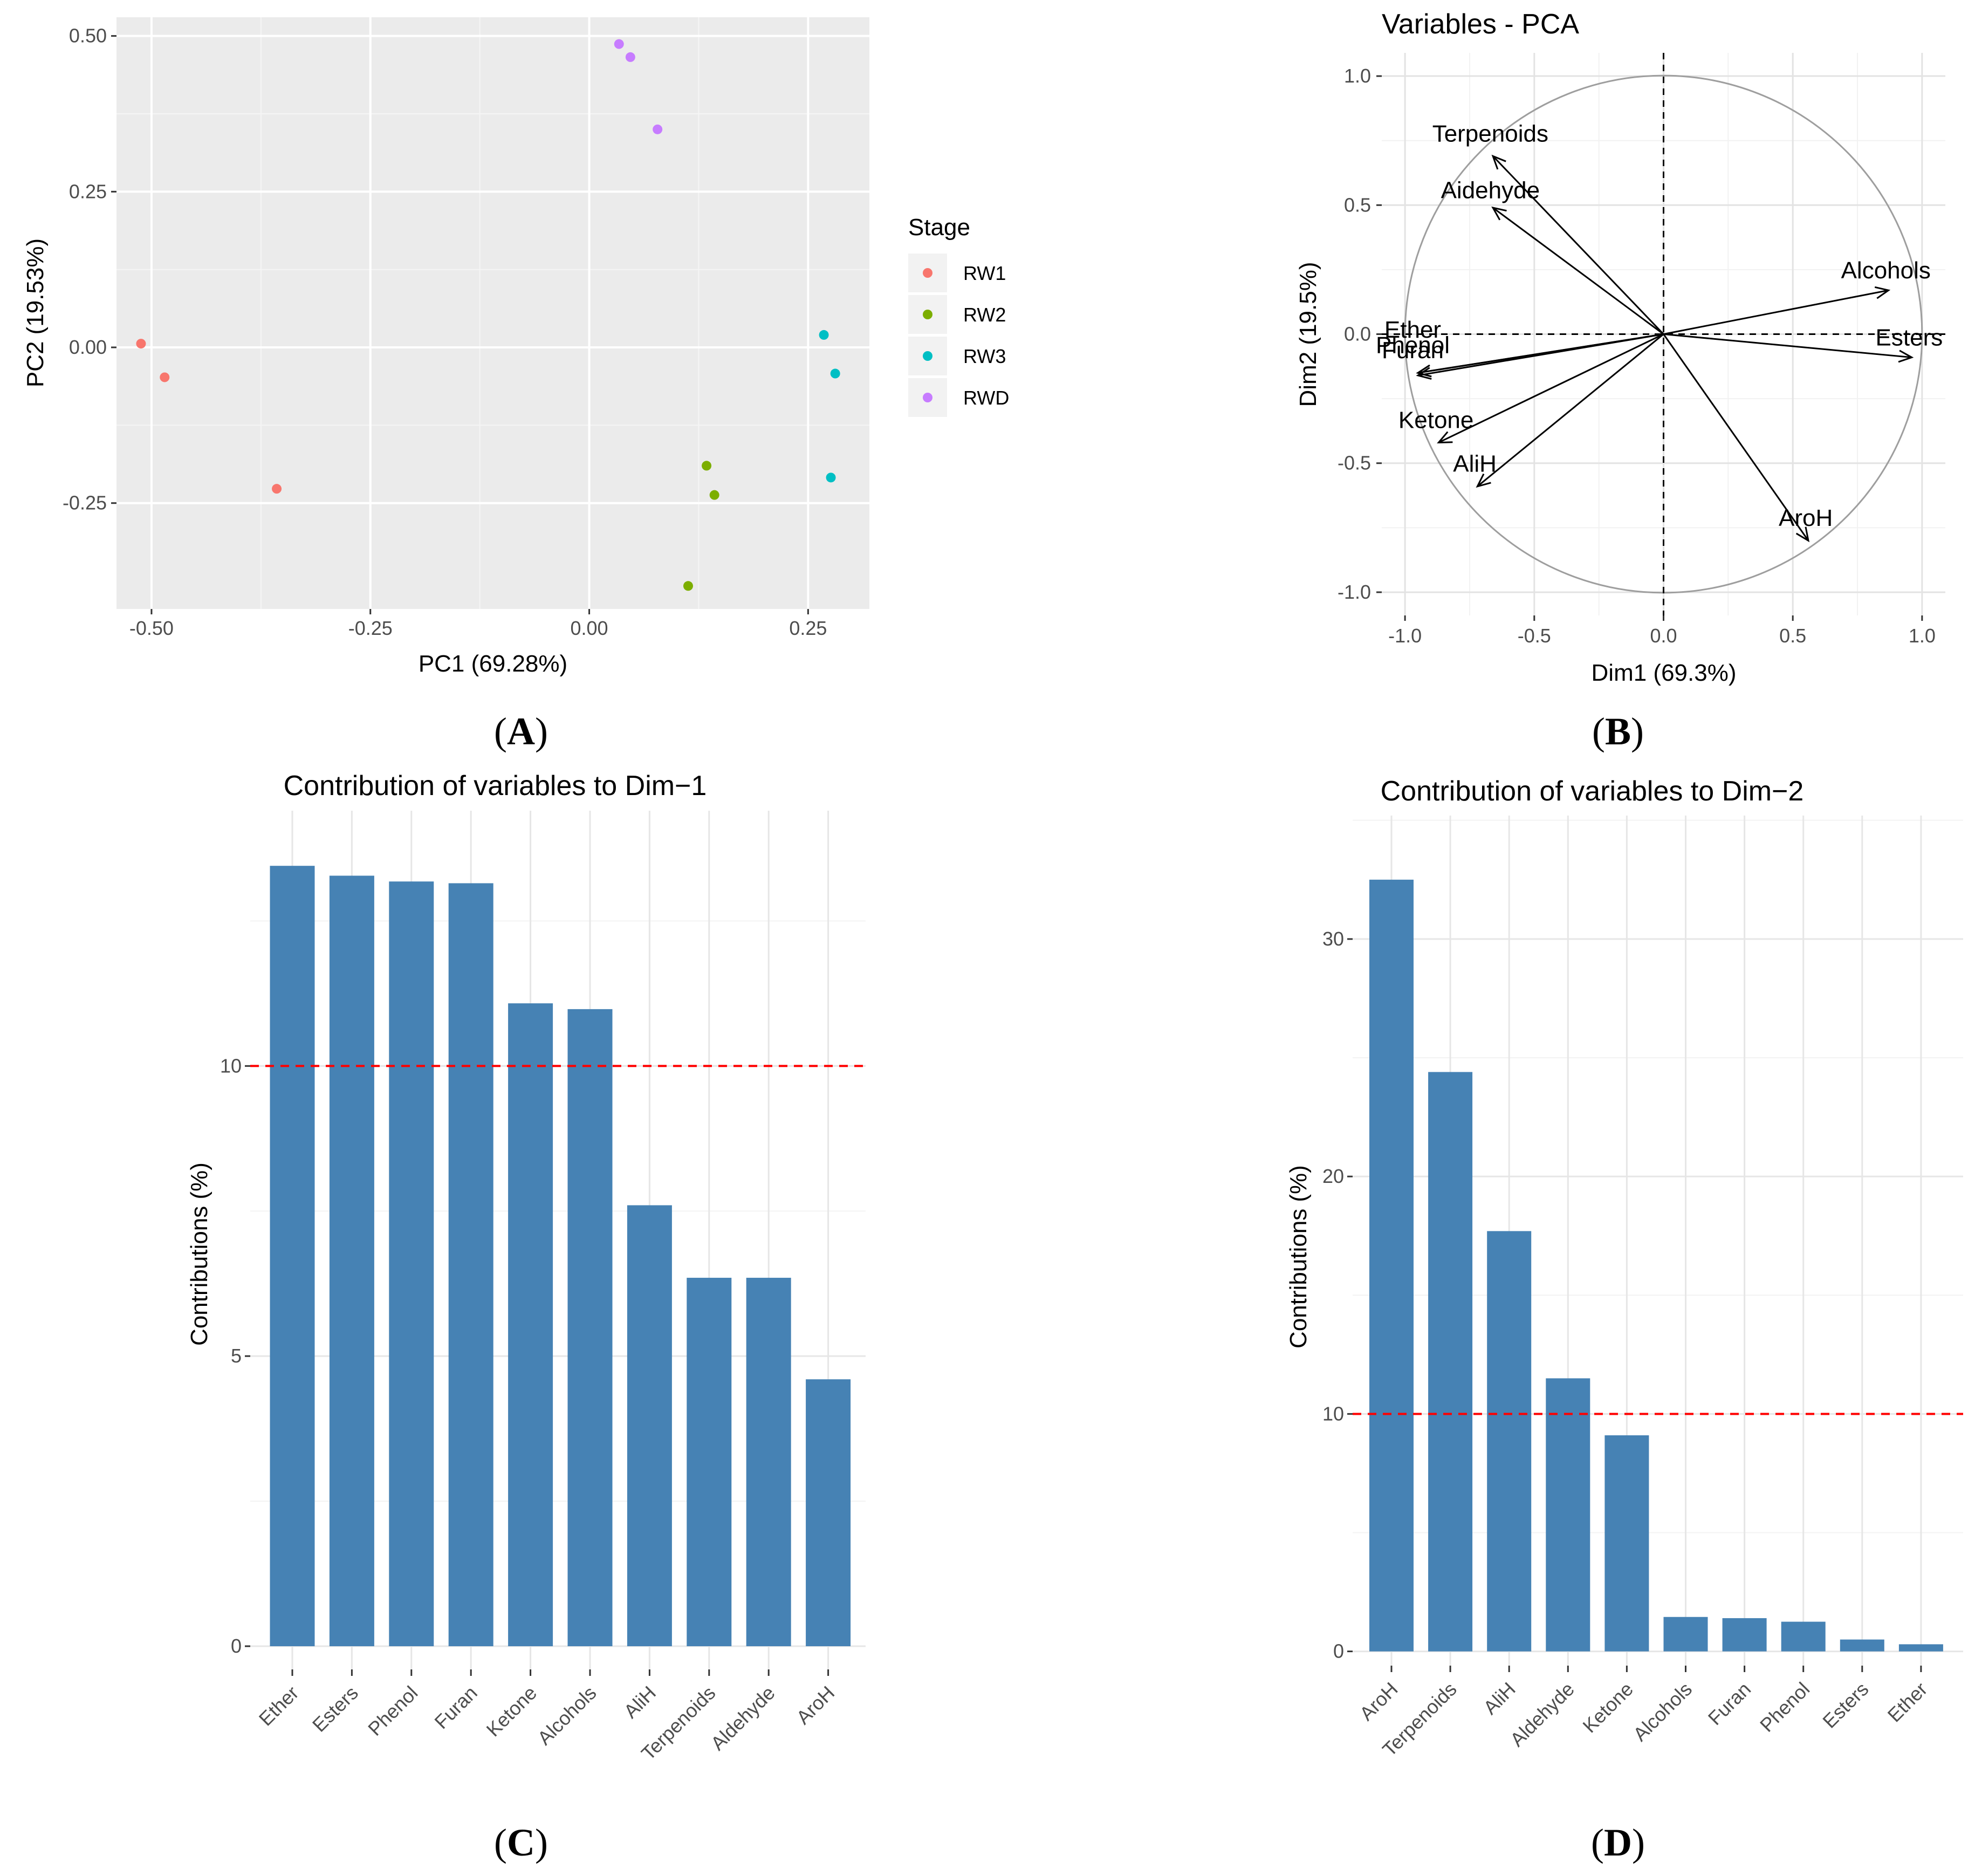  Describe the element at coordinates (141, 344) in the screenshot. I see `data-point-rw1` at that location.